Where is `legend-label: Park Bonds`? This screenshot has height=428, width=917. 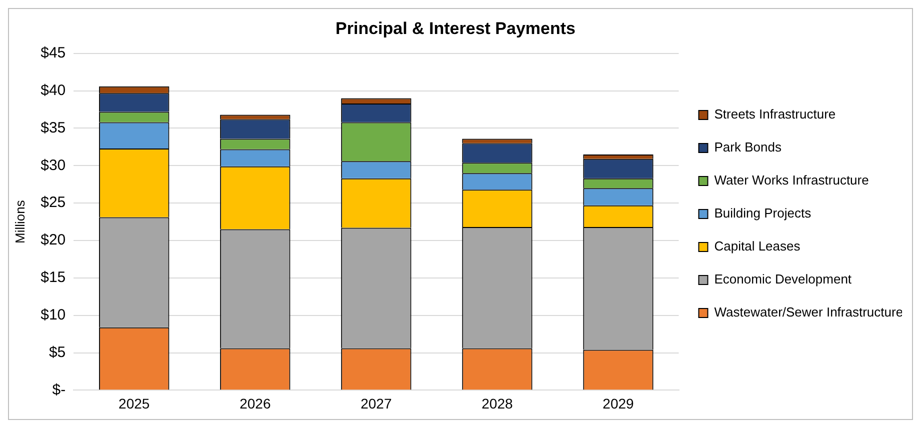
legend-label: Park Bonds is located at coordinates (748, 147).